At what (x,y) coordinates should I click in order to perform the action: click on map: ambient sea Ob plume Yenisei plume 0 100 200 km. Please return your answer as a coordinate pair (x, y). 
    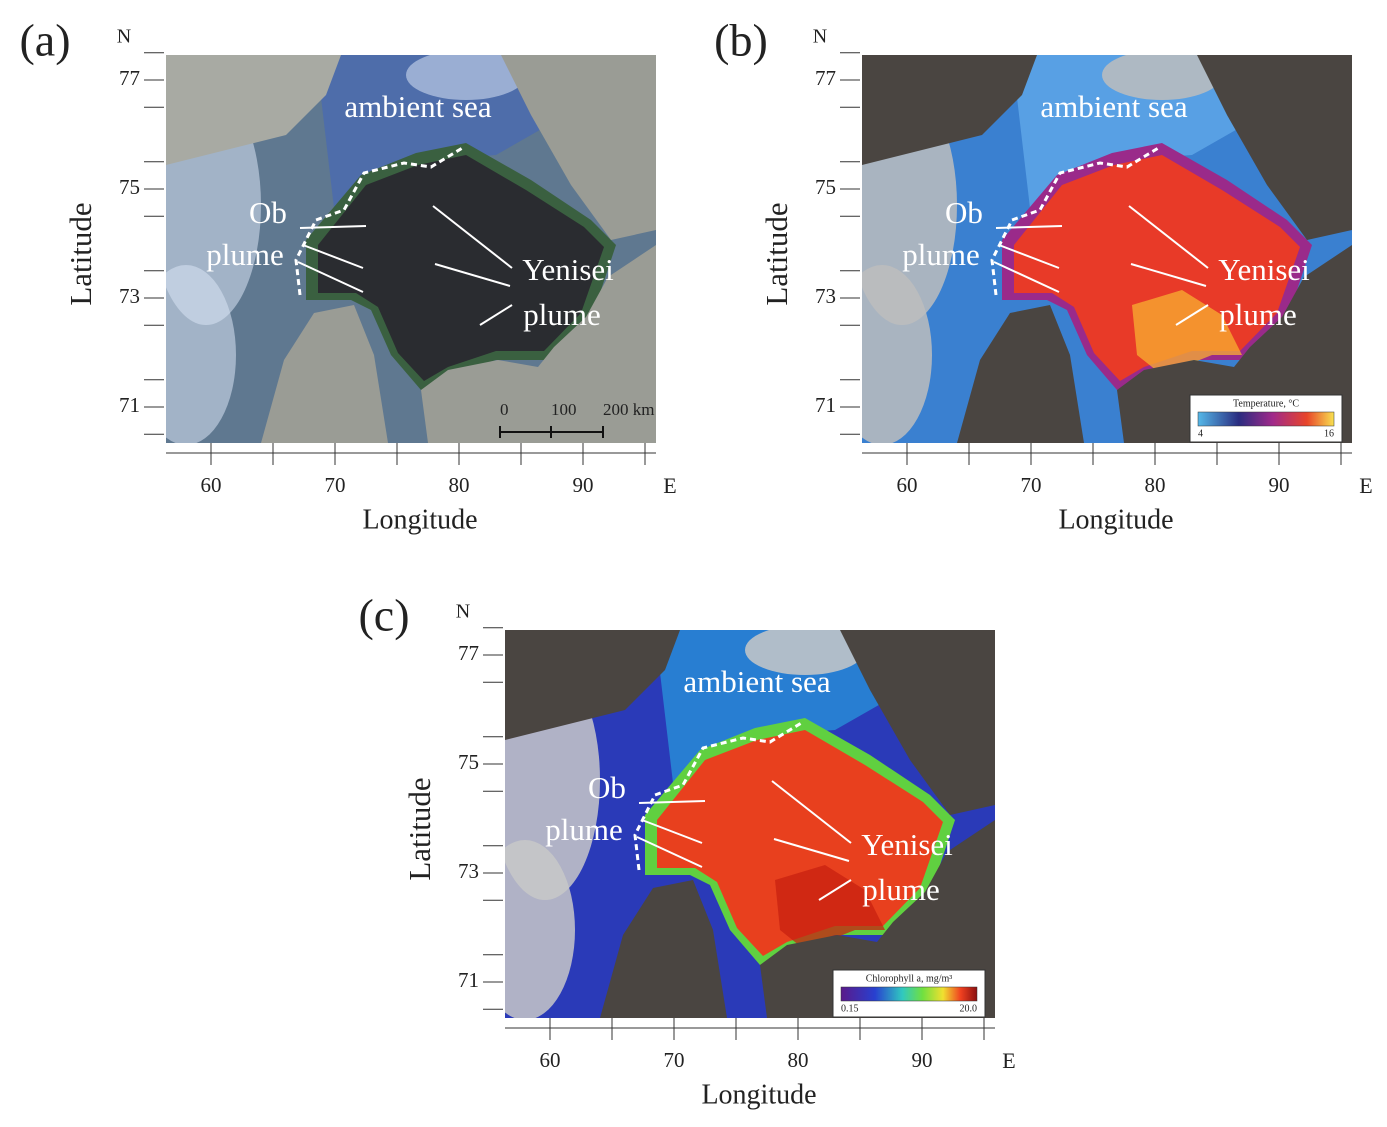
    Looking at the image, I should click on (411, 249).